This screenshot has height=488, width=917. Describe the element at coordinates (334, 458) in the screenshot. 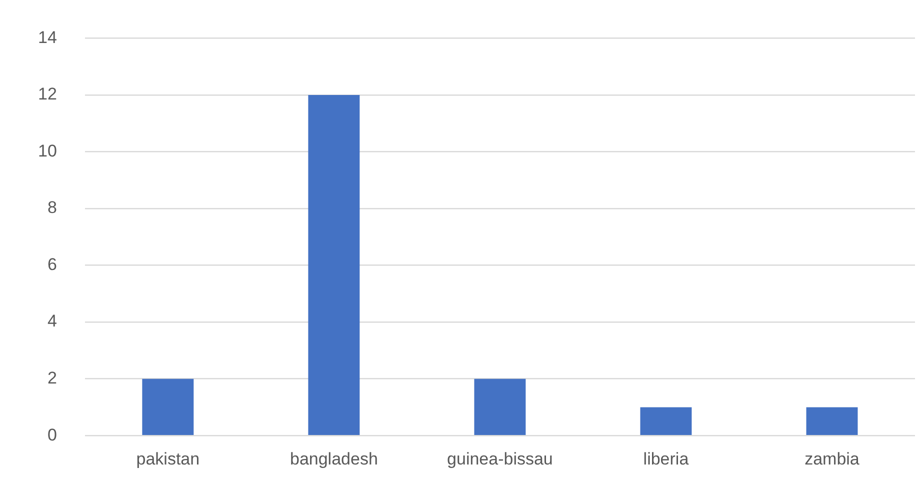

I see `x-tick-label: bangladesh` at that location.